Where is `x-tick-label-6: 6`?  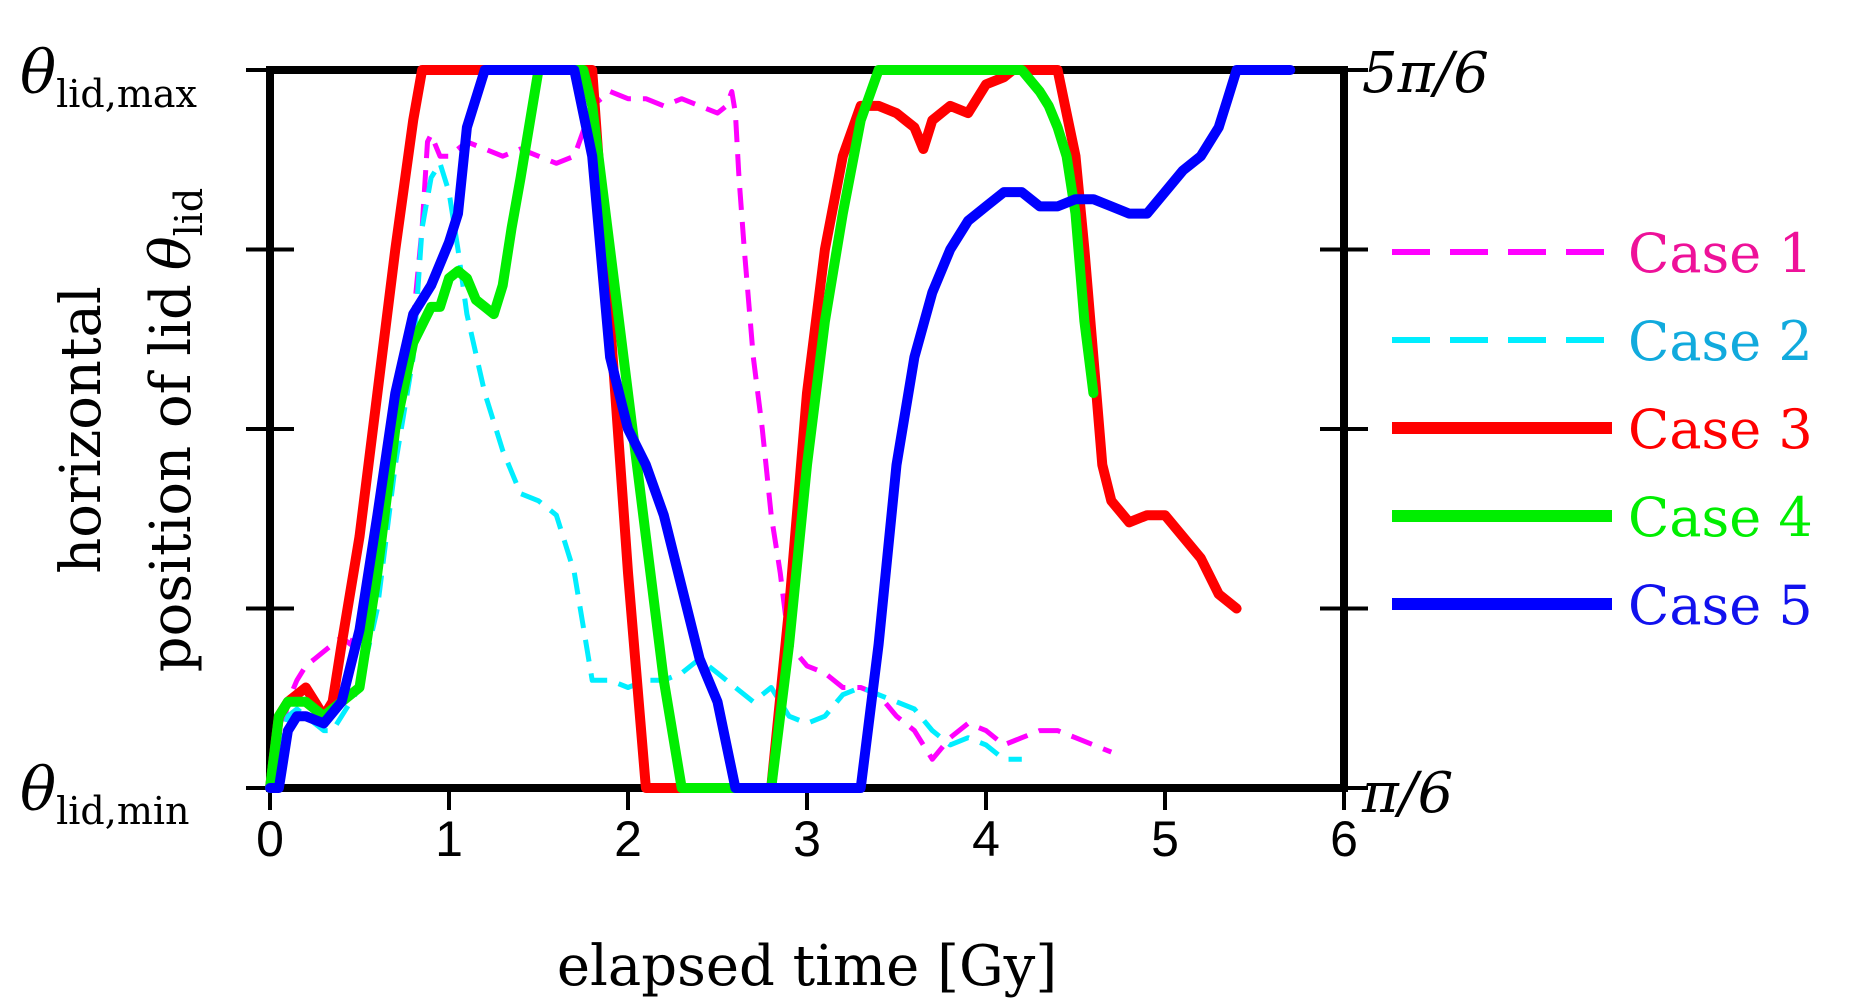 x-tick-label-6: 6 is located at coordinates (1344, 839).